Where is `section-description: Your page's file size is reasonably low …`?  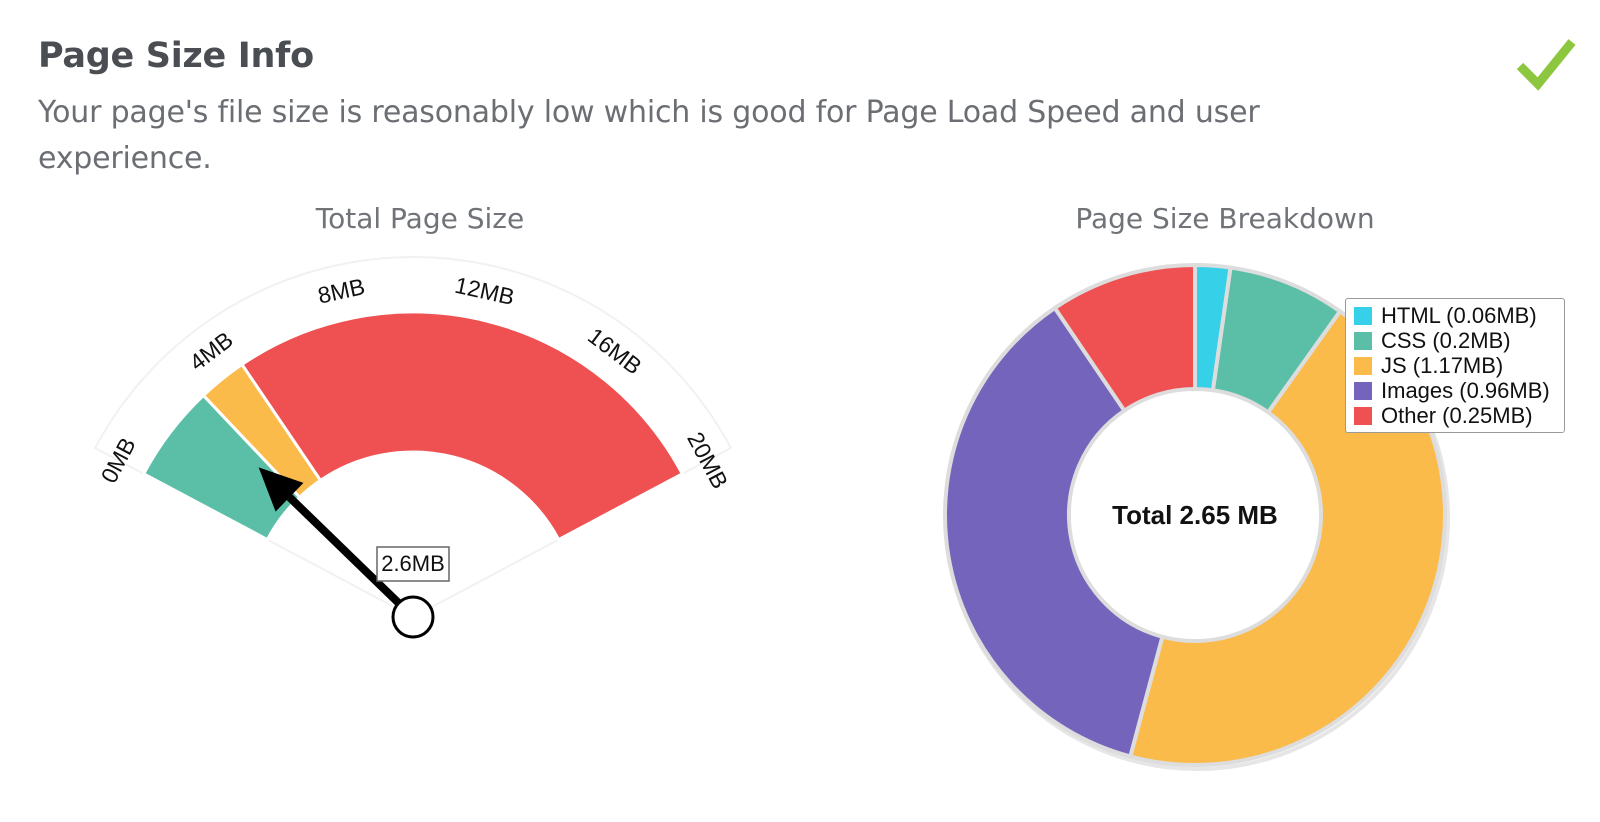
section-description: Your page's file size is reasonably low … is located at coordinates (649, 135).